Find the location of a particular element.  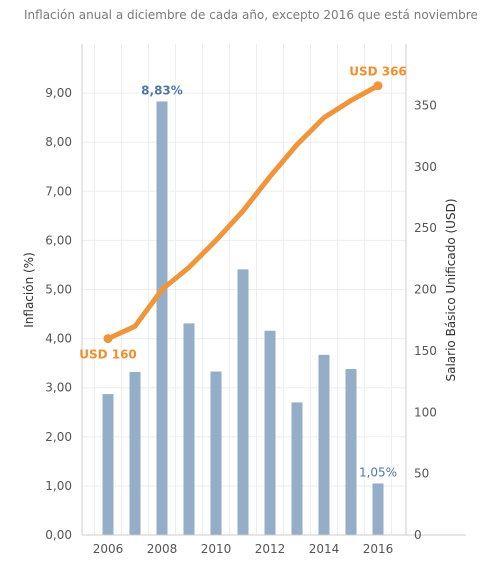

y-tick-label: 3,00 is located at coordinates (58, 388).